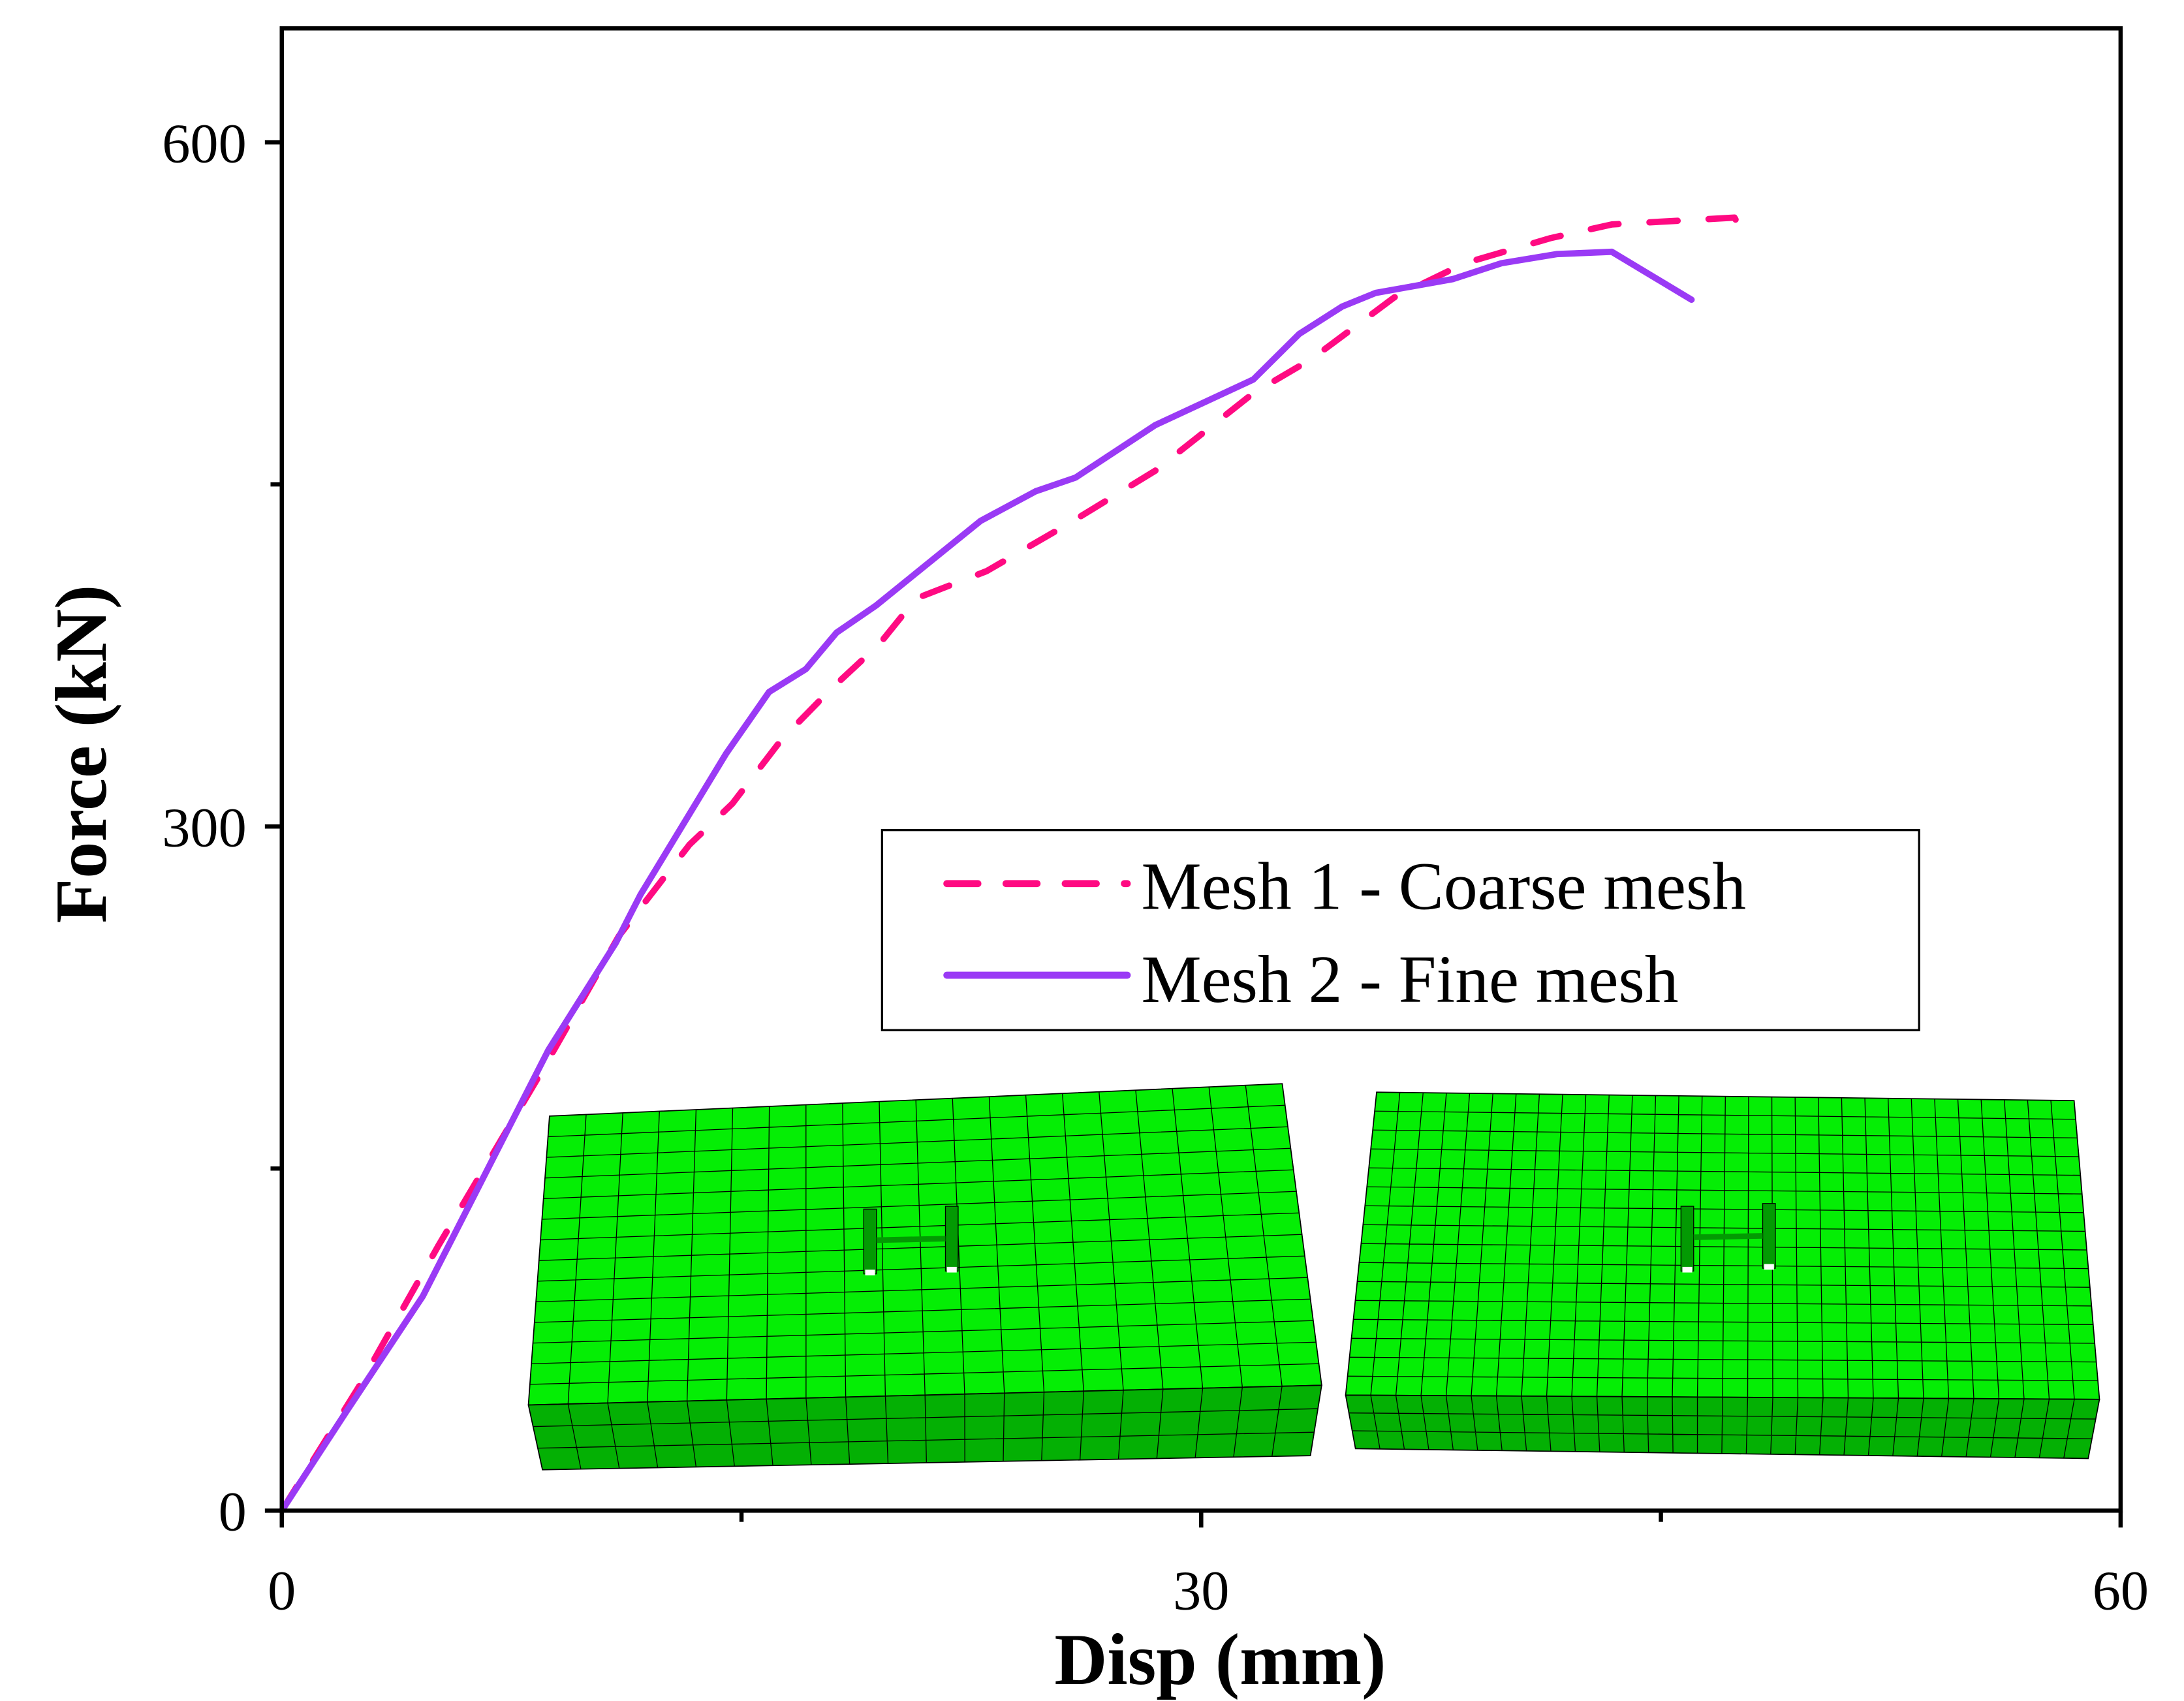 The width and height of the screenshot is (2184, 1701). What do you see at coordinates (1201, 1590) in the screenshot?
I see `x-tick-label: 30` at bounding box center [1201, 1590].